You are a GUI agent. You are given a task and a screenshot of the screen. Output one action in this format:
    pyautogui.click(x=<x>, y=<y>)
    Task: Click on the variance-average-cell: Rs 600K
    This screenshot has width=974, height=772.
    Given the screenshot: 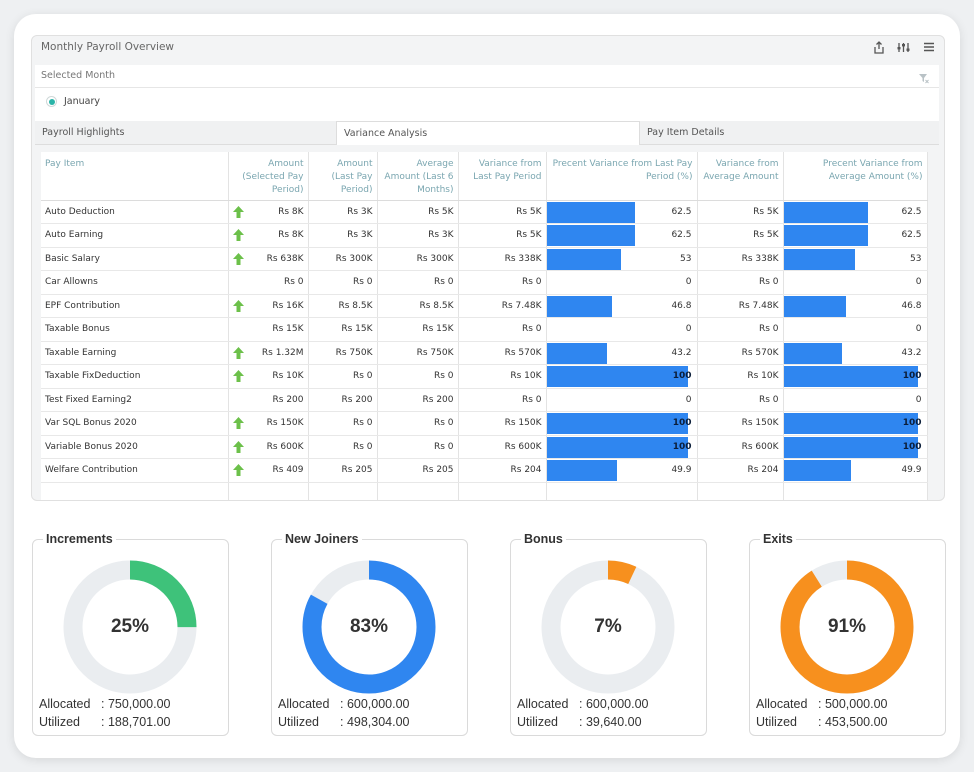 What is the action you would take?
    pyautogui.click(x=740, y=447)
    